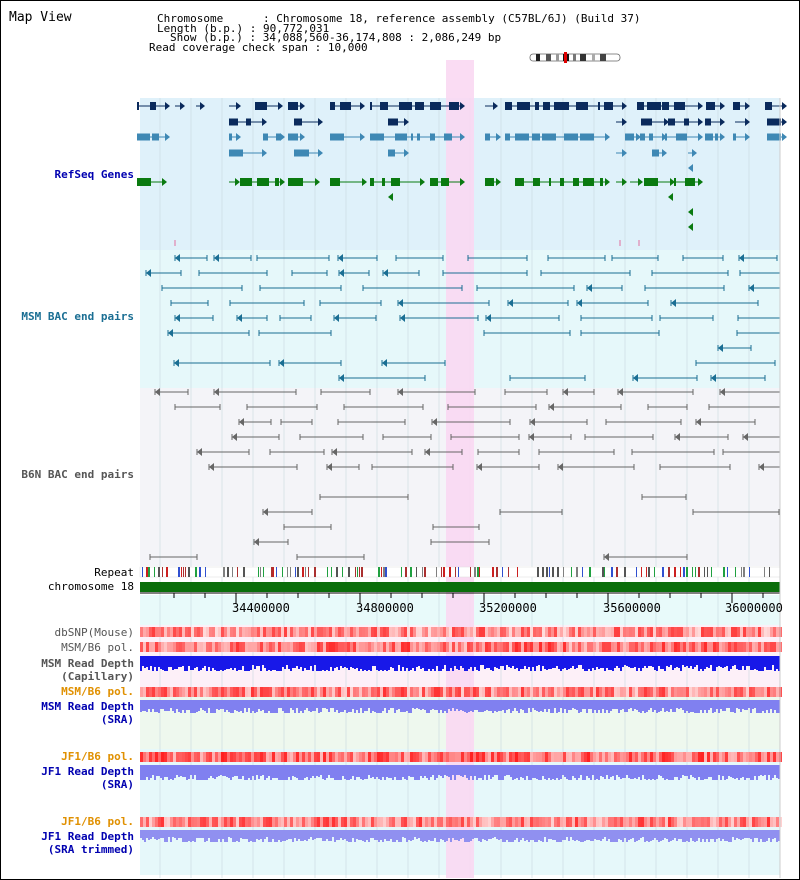 Image resolution: width=800 pixels, height=880 pixels. I want to click on track-label-jf1-b6-pol-2: JF1/B6 pol., so click(97, 821).